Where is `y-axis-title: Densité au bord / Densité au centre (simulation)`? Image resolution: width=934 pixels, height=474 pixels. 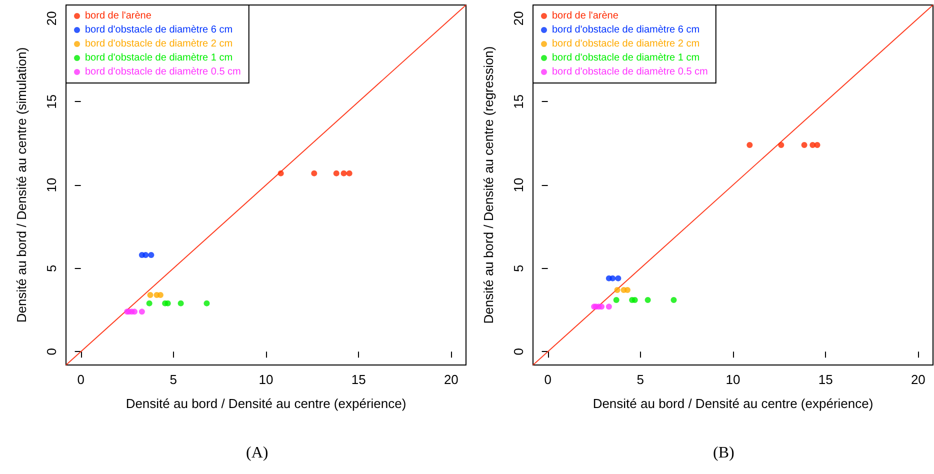
y-axis-title: Densité au bord / Densité au centre (simulation) is located at coordinates (21, 185).